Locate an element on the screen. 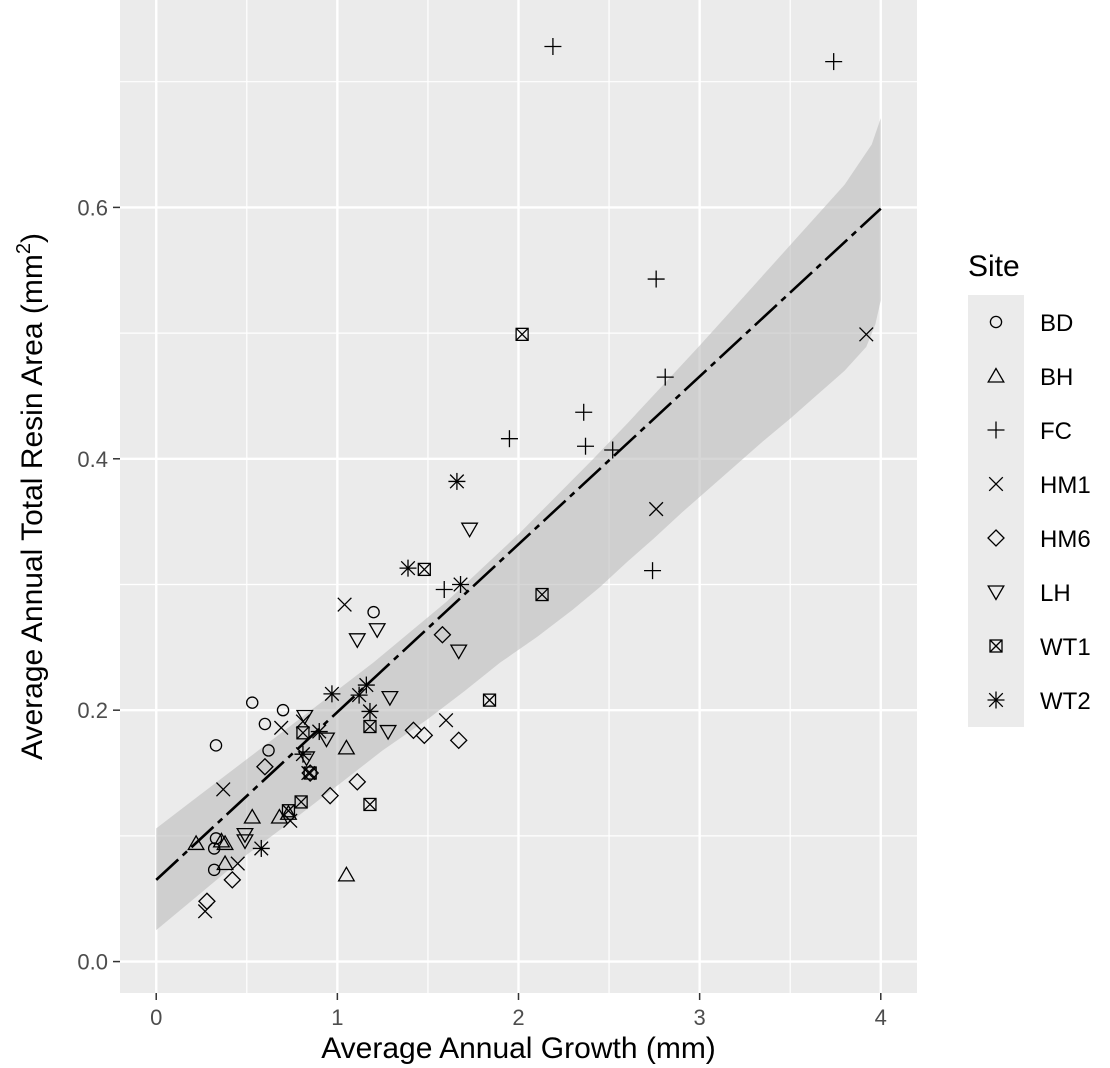  x-axis-title: Average Annual Growth (mm) is located at coordinates (518, 1048).